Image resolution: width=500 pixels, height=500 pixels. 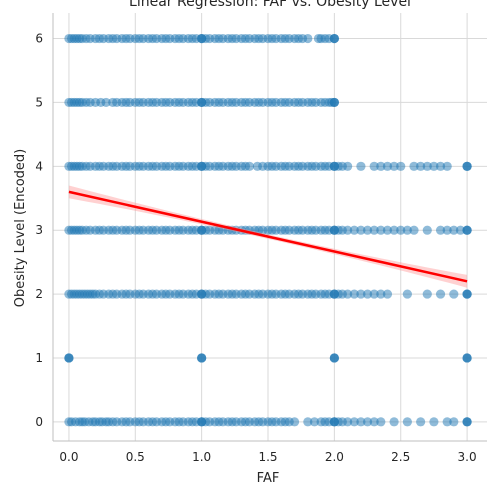 I want to click on x-tick-label: 0.0, so click(x=68, y=457).